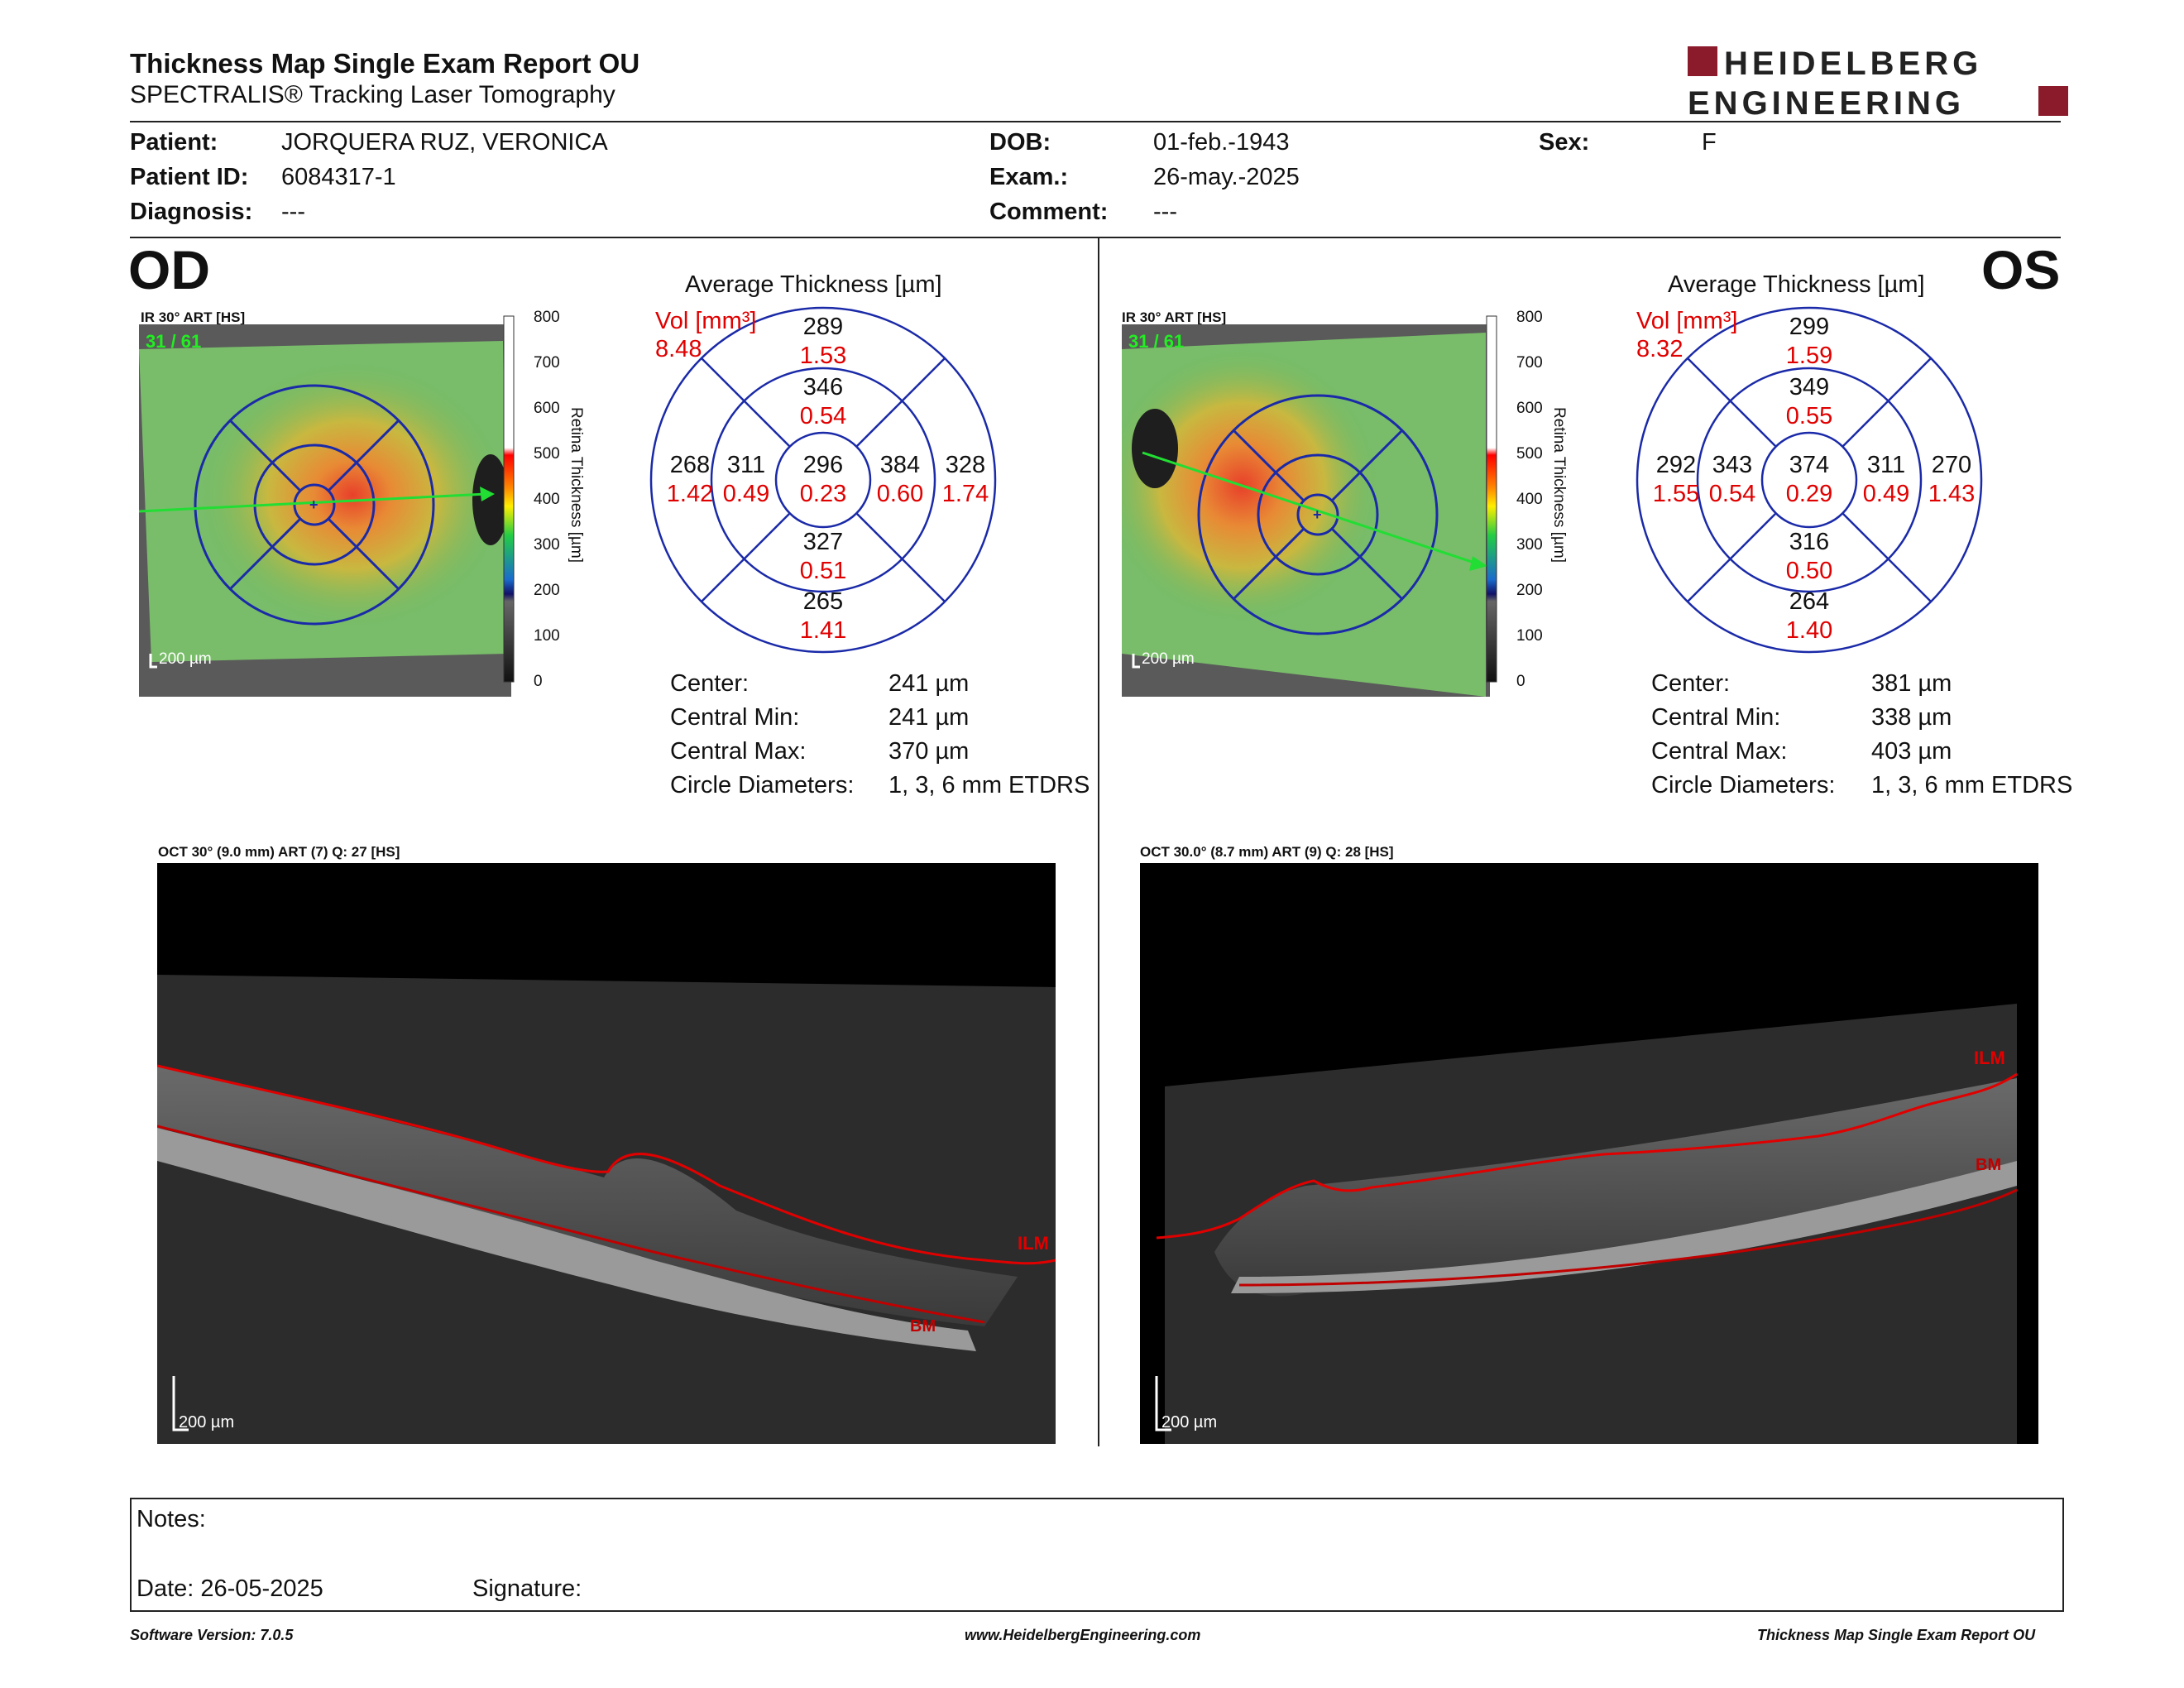 The height and width of the screenshot is (1688, 2184). Describe the element at coordinates (1702, 61) in the screenshot. I see `logo-square-top` at that location.